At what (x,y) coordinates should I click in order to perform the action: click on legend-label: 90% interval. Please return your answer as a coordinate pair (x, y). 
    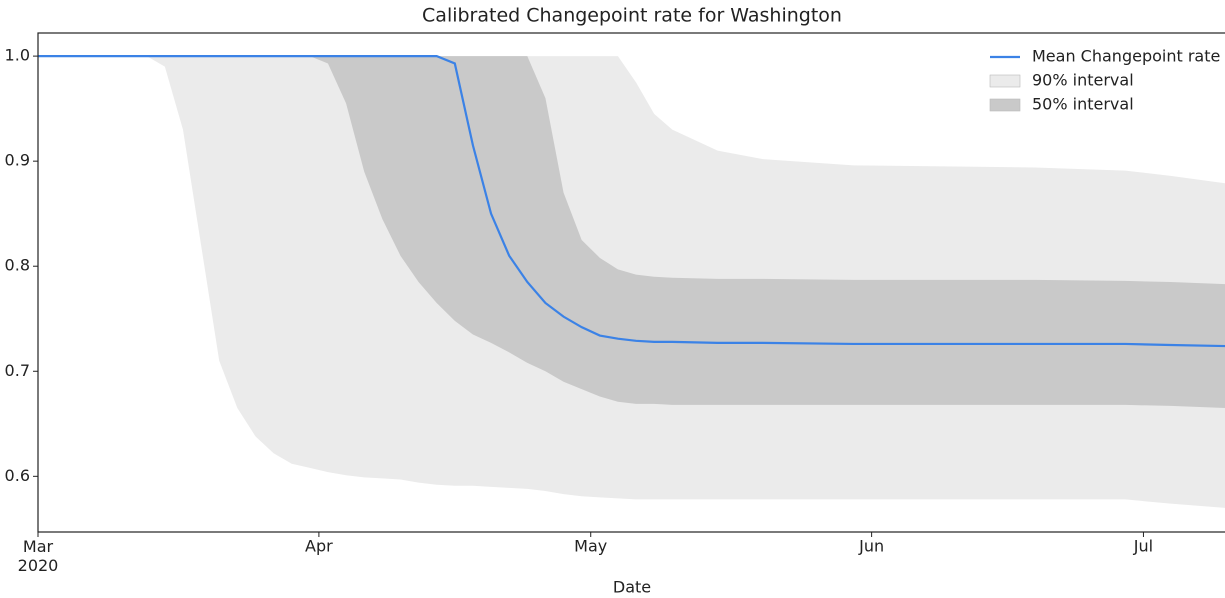
    Looking at the image, I should click on (1083, 80).